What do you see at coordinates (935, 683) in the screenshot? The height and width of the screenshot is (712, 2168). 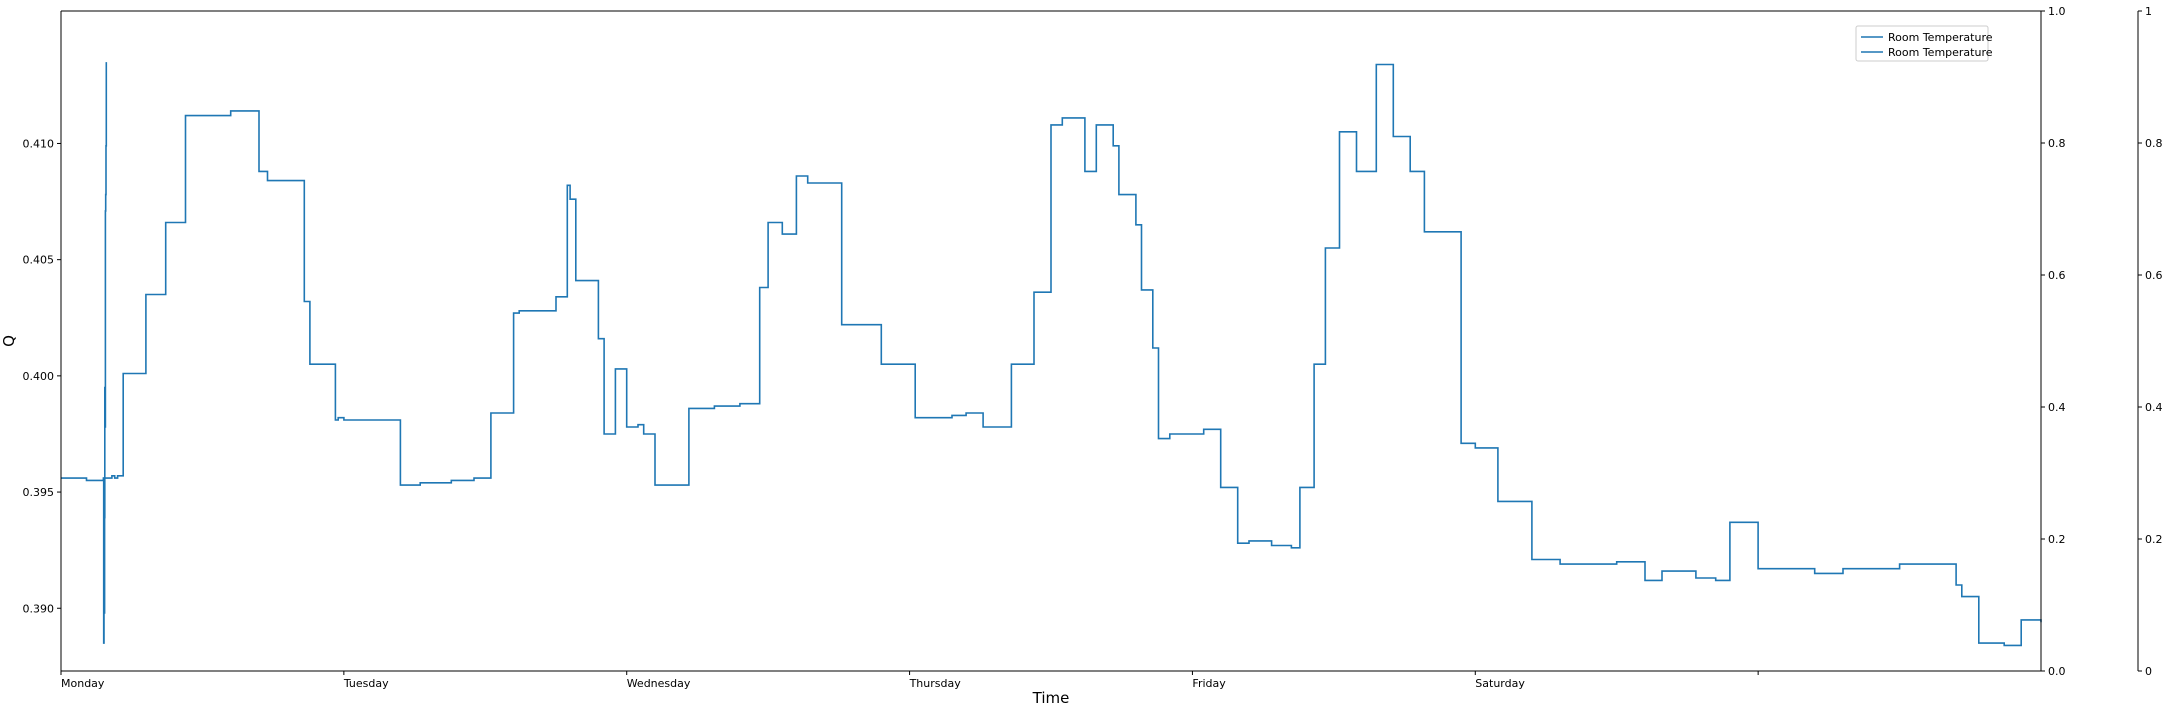 I see `x-tick-label: Thursday` at bounding box center [935, 683].